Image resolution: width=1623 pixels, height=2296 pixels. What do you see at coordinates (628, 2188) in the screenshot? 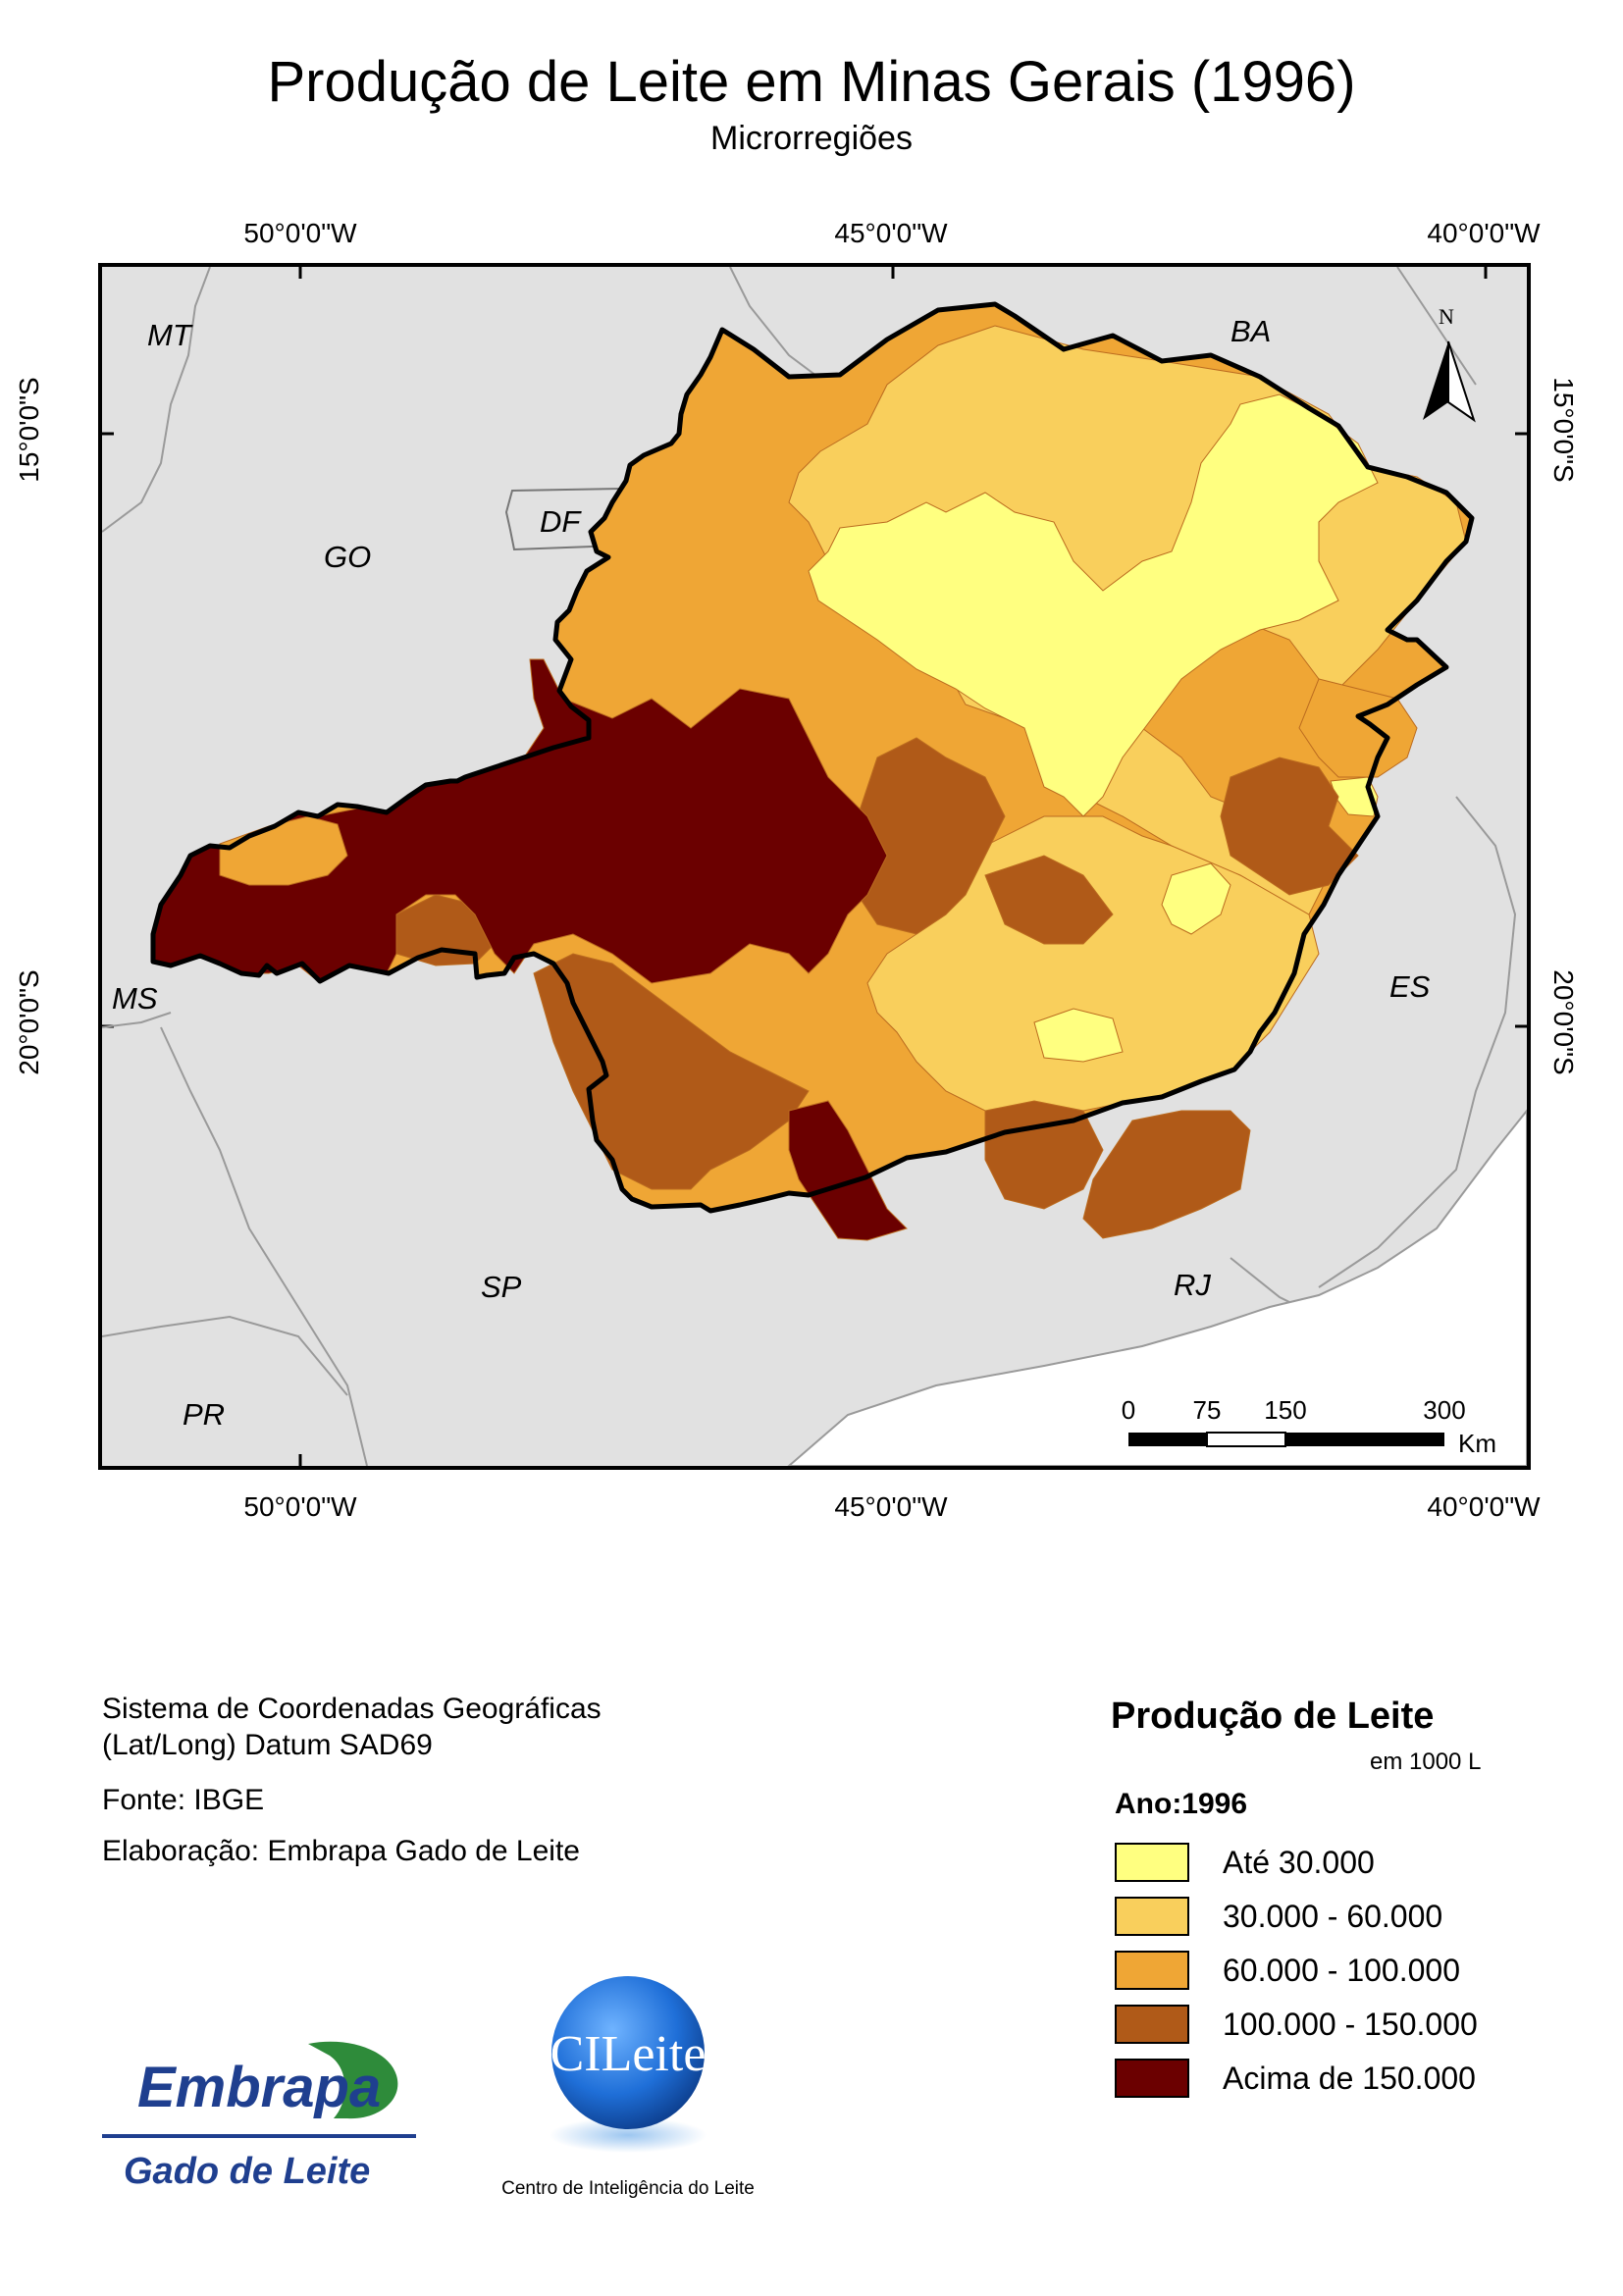
I see `cileite-subtitle: Centro de Inteligência do Leite` at bounding box center [628, 2188].